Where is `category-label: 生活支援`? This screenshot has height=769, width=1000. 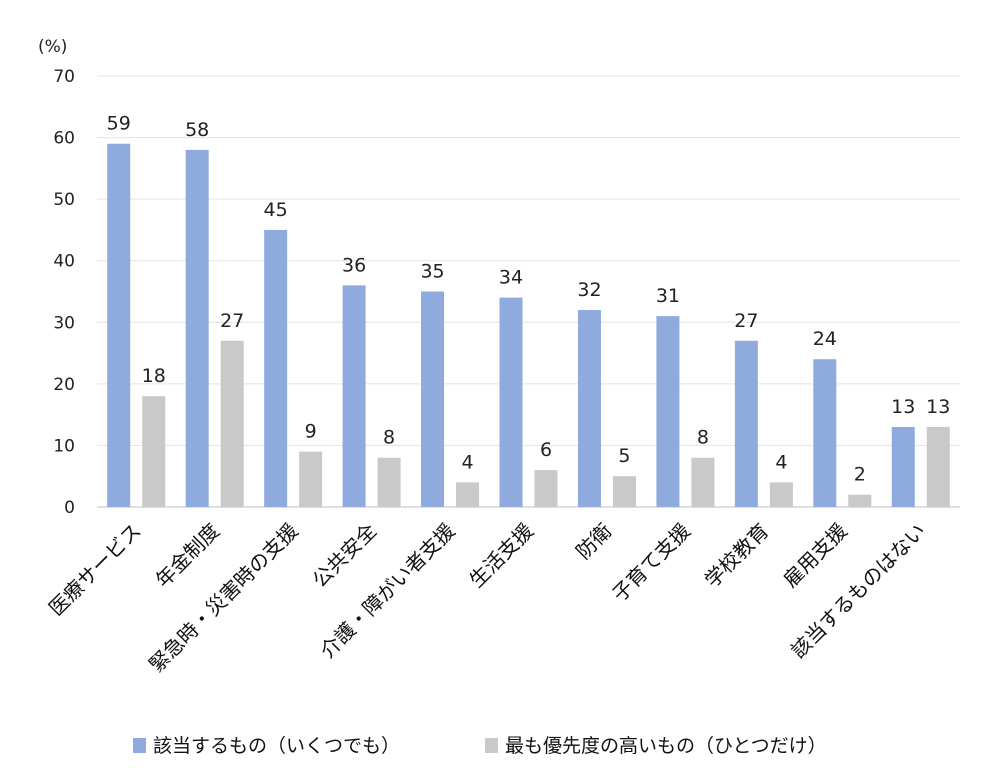 category-label: 生活支援 is located at coordinates (501, 556).